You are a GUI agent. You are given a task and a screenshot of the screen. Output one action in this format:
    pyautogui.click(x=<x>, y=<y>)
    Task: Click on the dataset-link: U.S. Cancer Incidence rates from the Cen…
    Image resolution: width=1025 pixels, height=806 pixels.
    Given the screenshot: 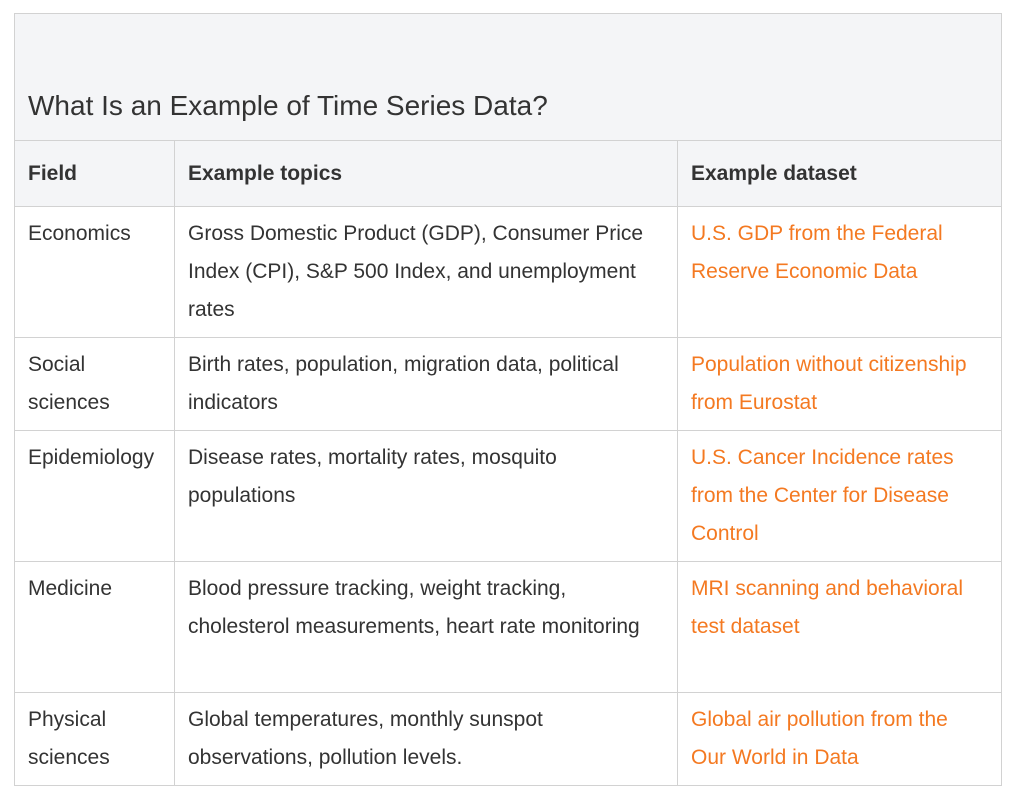 What is the action you would take?
    pyautogui.click(x=822, y=495)
    